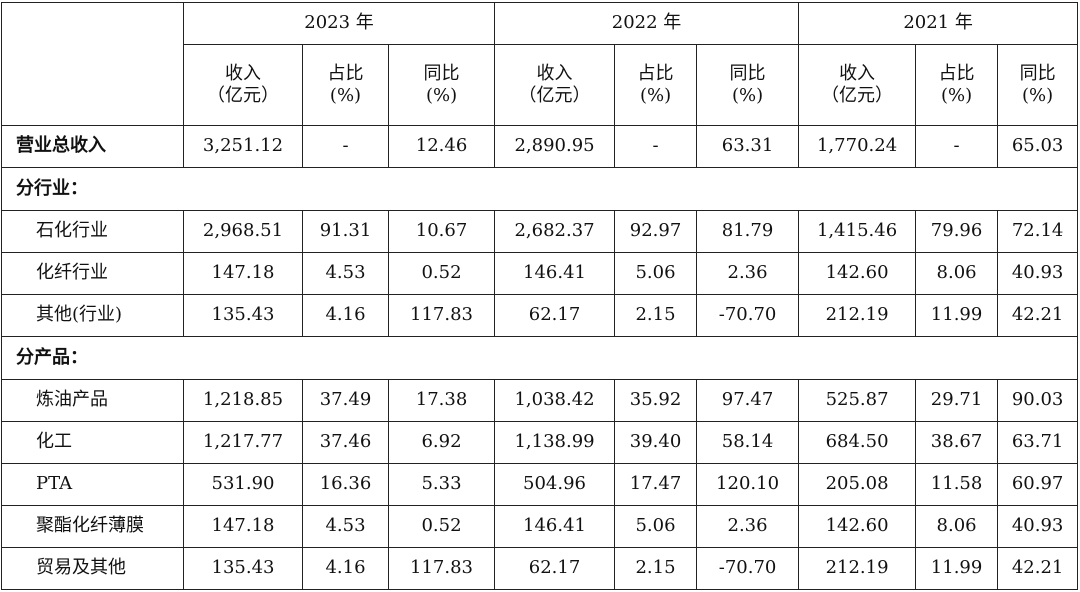 The width and height of the screenshot is (1080, 592). What do you see at coordinates (555, 231) in the screenshot?
I see `table-cell: 2,682.37` at bounding box center [555, 231].